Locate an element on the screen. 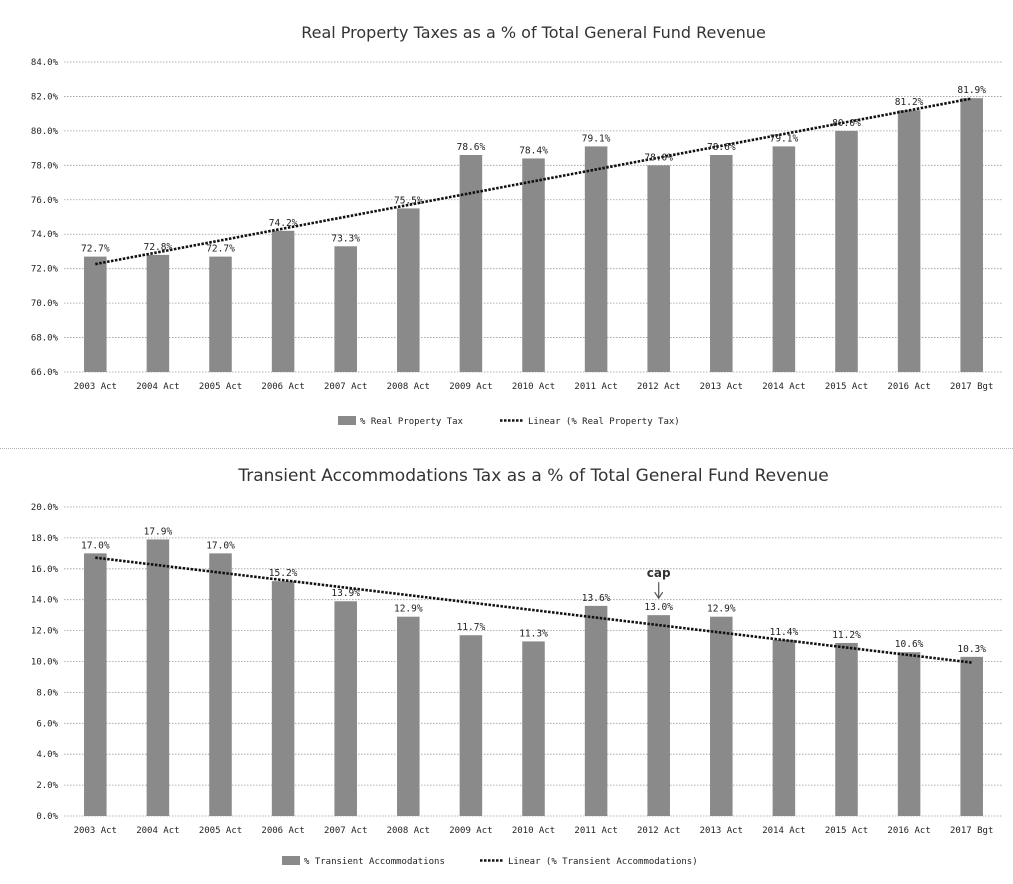 The image size is (1013, 884). y-tick-label: 6.0% is located at coordinates (47, 724).